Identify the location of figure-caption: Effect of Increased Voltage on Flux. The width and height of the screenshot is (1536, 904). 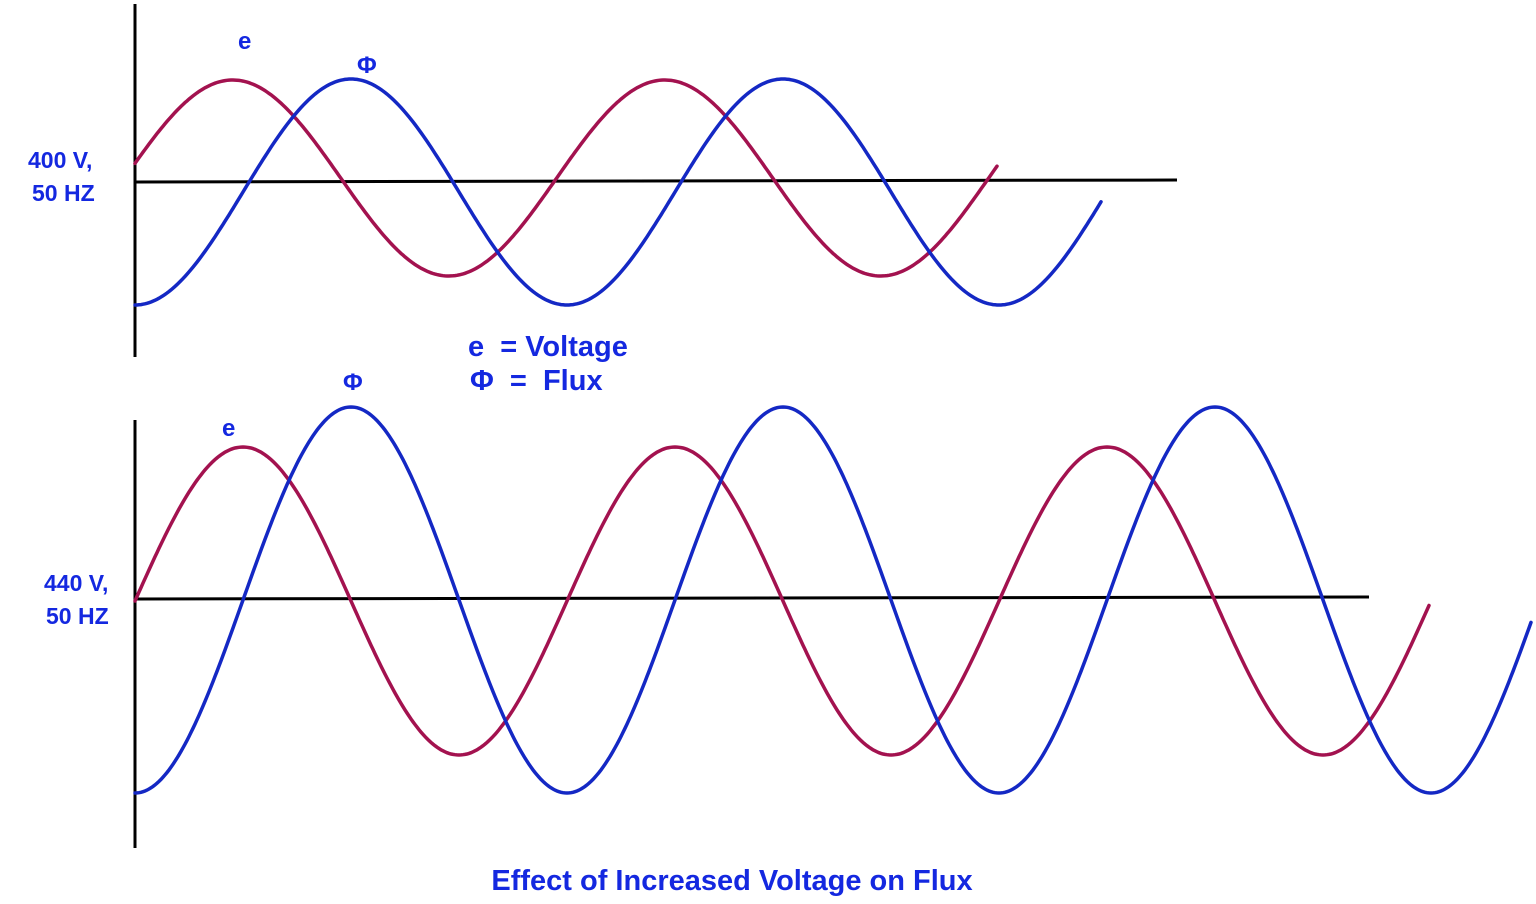
(731, 881).